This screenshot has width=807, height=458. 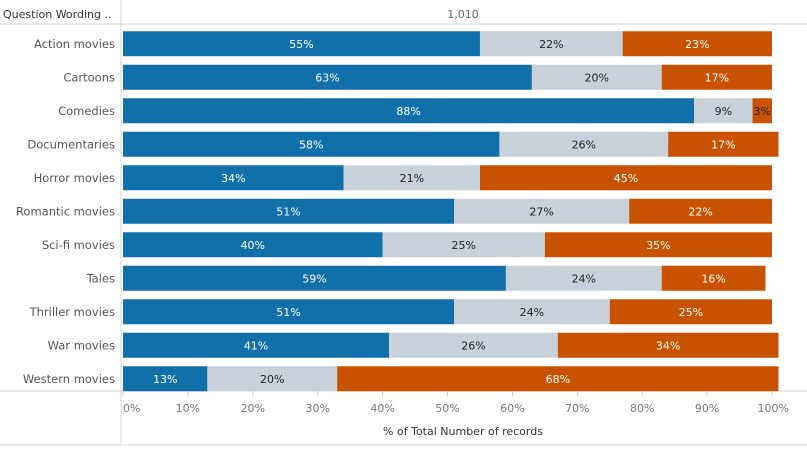 I want to click on bar-thriller-movies-positive, so click(x=288, y=312).